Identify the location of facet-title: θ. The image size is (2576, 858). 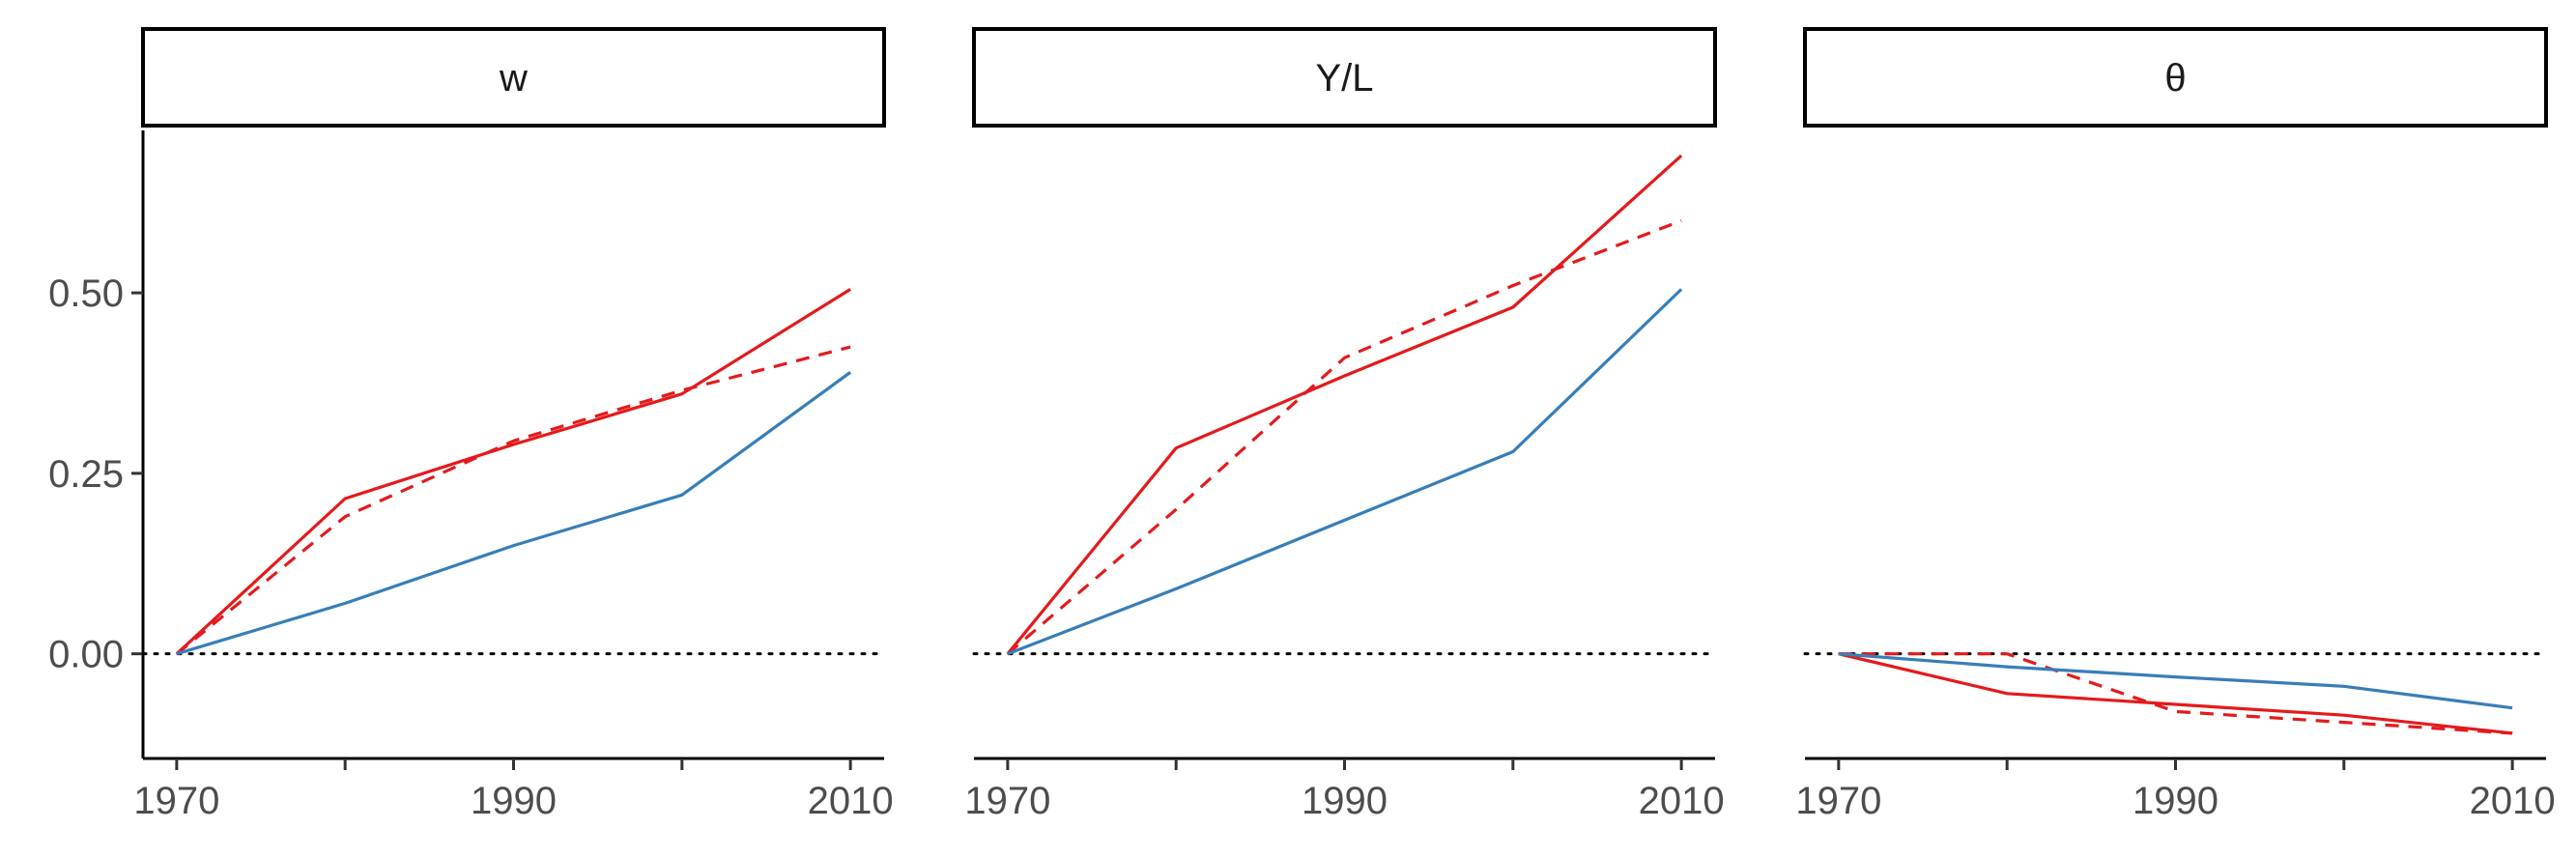
(2175, 79).